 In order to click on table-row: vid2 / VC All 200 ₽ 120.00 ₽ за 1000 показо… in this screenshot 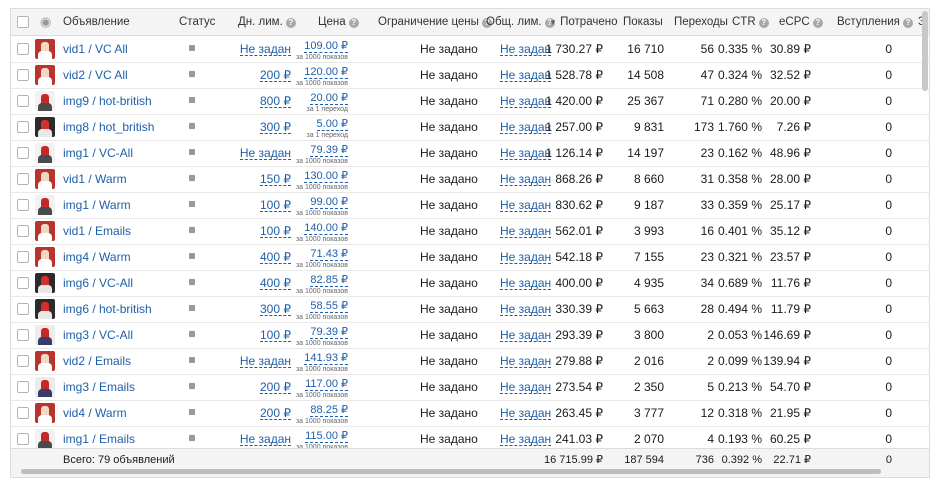, I will do `click(470, 75)`.